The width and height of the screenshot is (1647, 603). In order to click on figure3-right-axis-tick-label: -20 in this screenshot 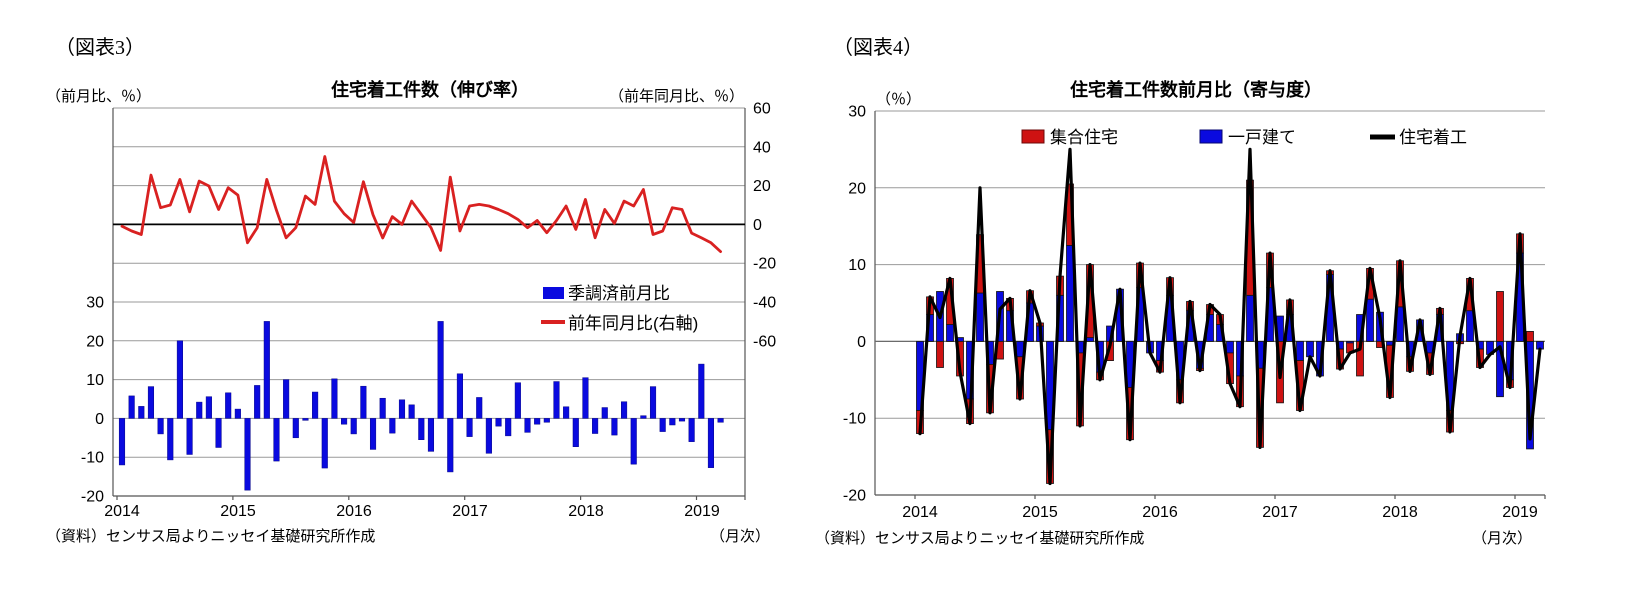, I will do `click(764, 264)`.